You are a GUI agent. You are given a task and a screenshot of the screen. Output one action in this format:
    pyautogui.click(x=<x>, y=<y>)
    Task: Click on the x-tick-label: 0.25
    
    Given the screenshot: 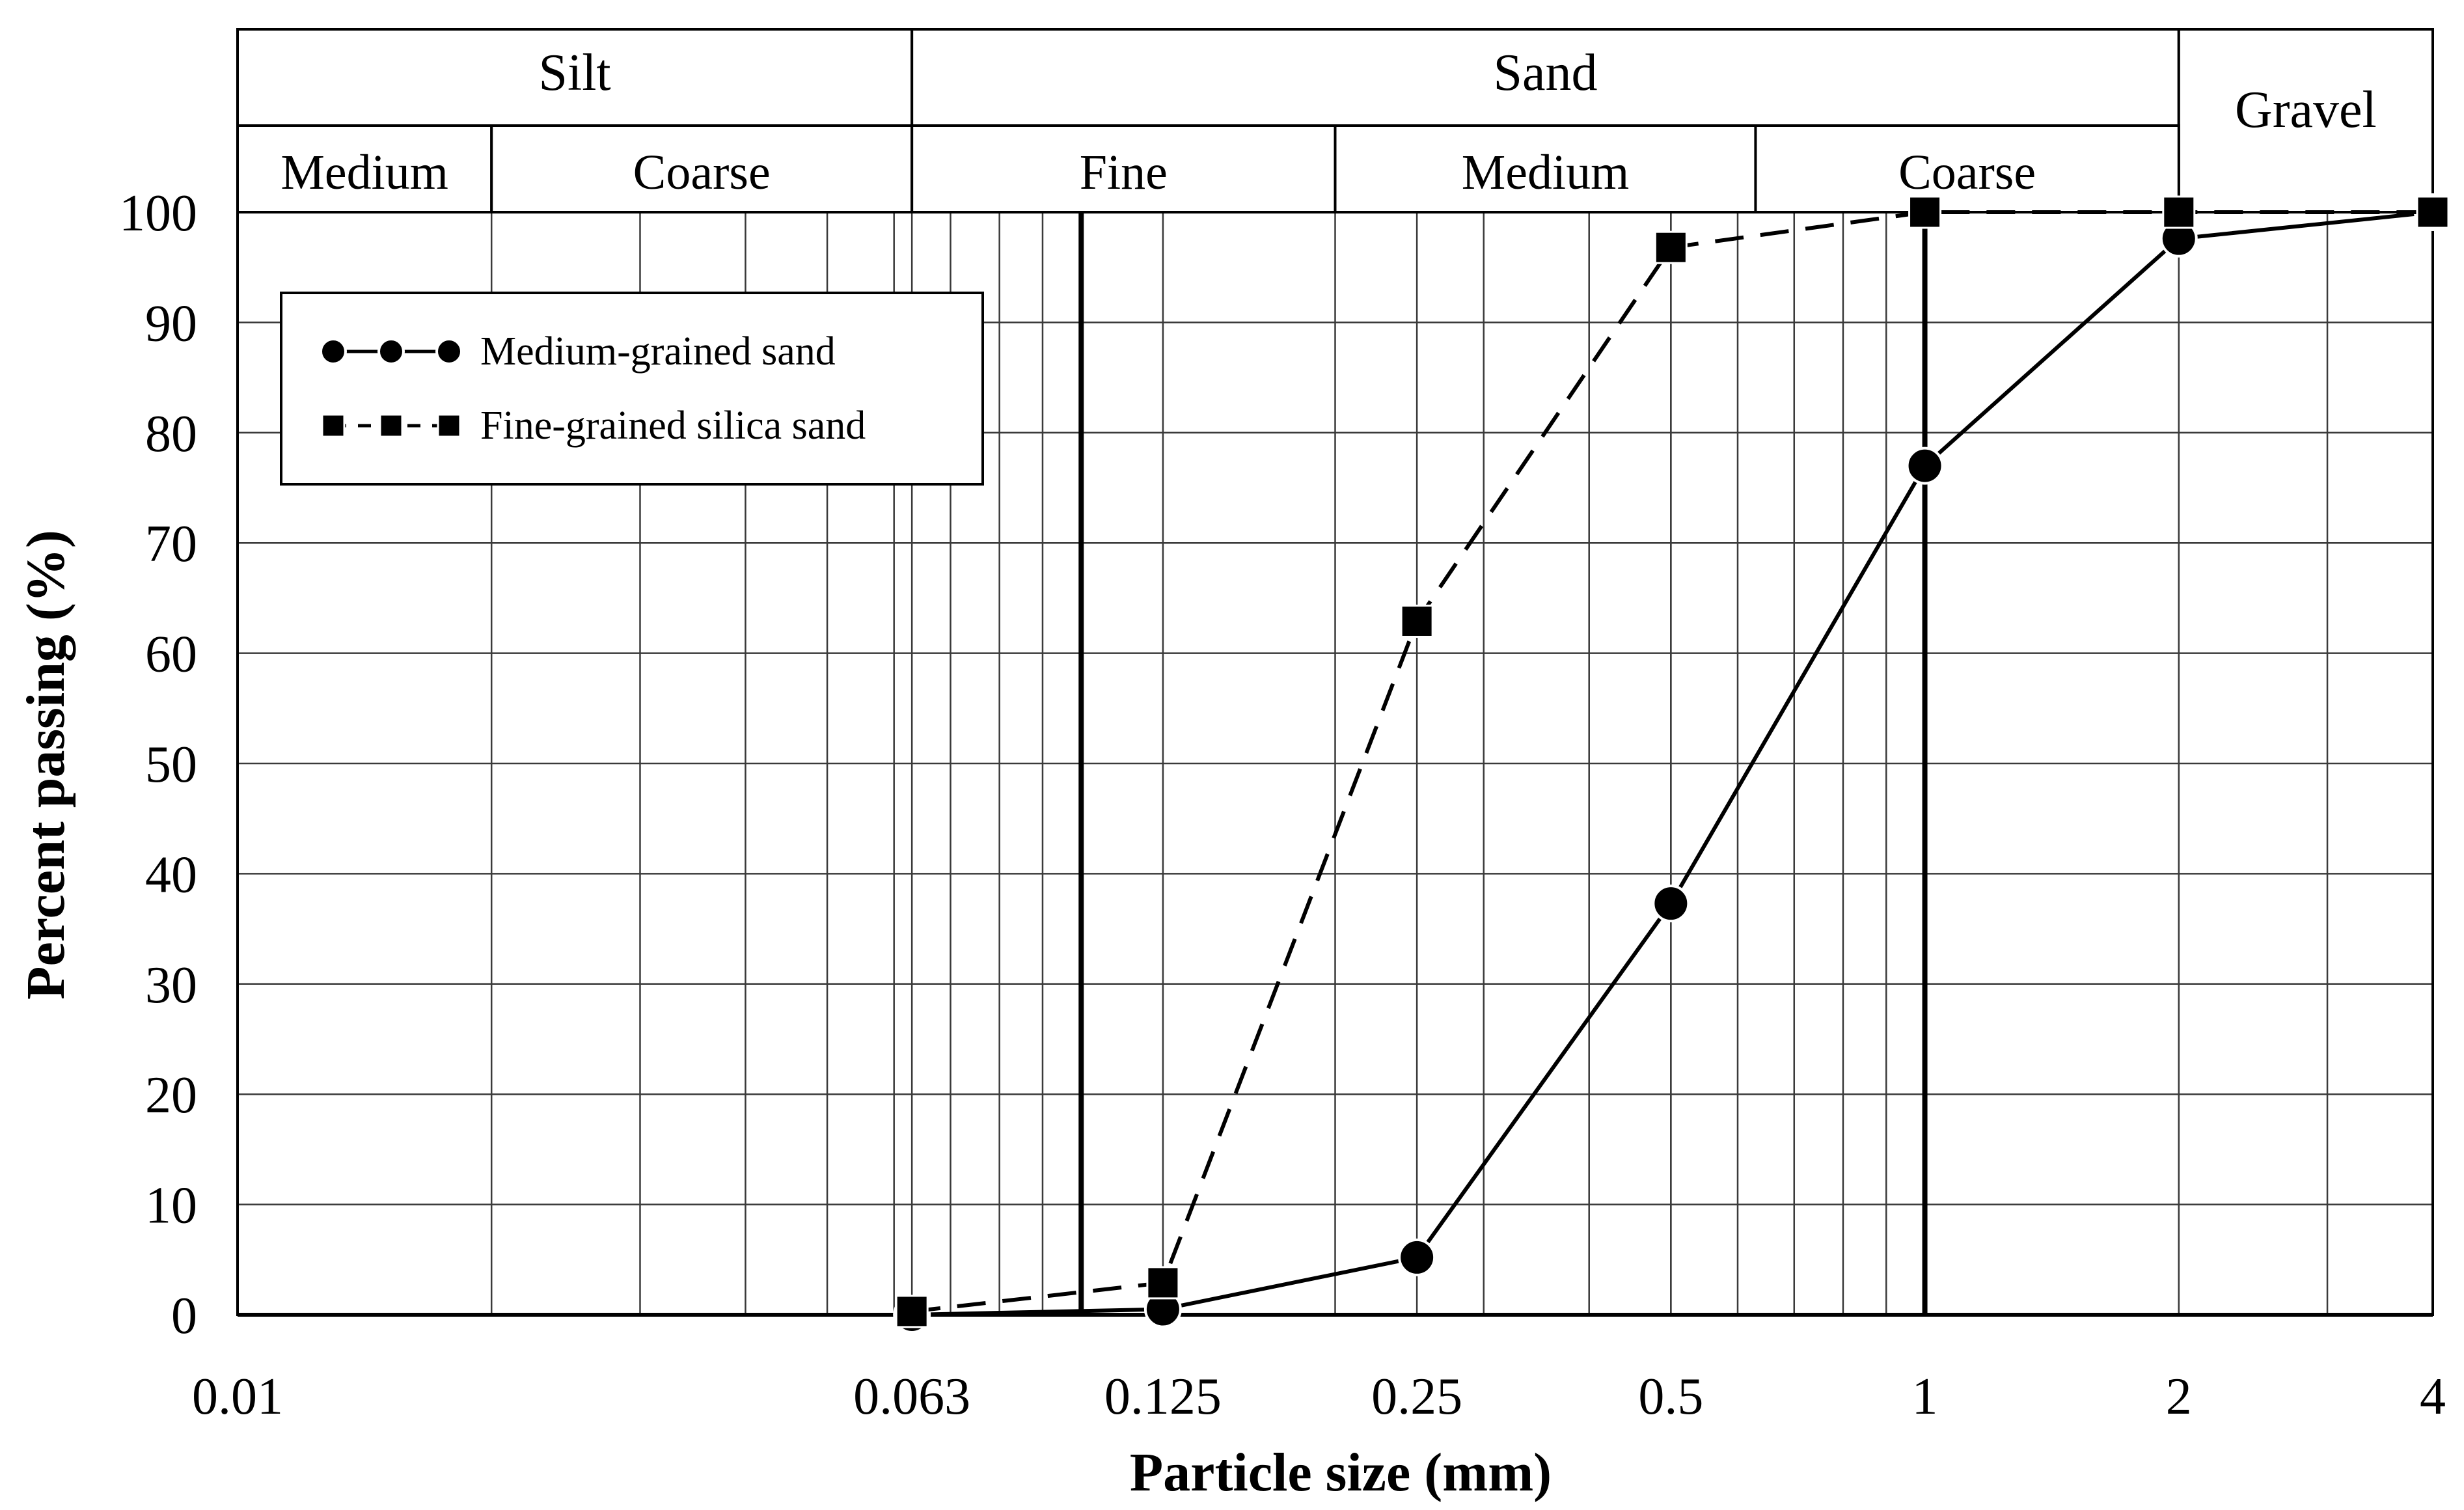 What is the action you would take?
    pyautogui.click(x=1416, y=1397)
    